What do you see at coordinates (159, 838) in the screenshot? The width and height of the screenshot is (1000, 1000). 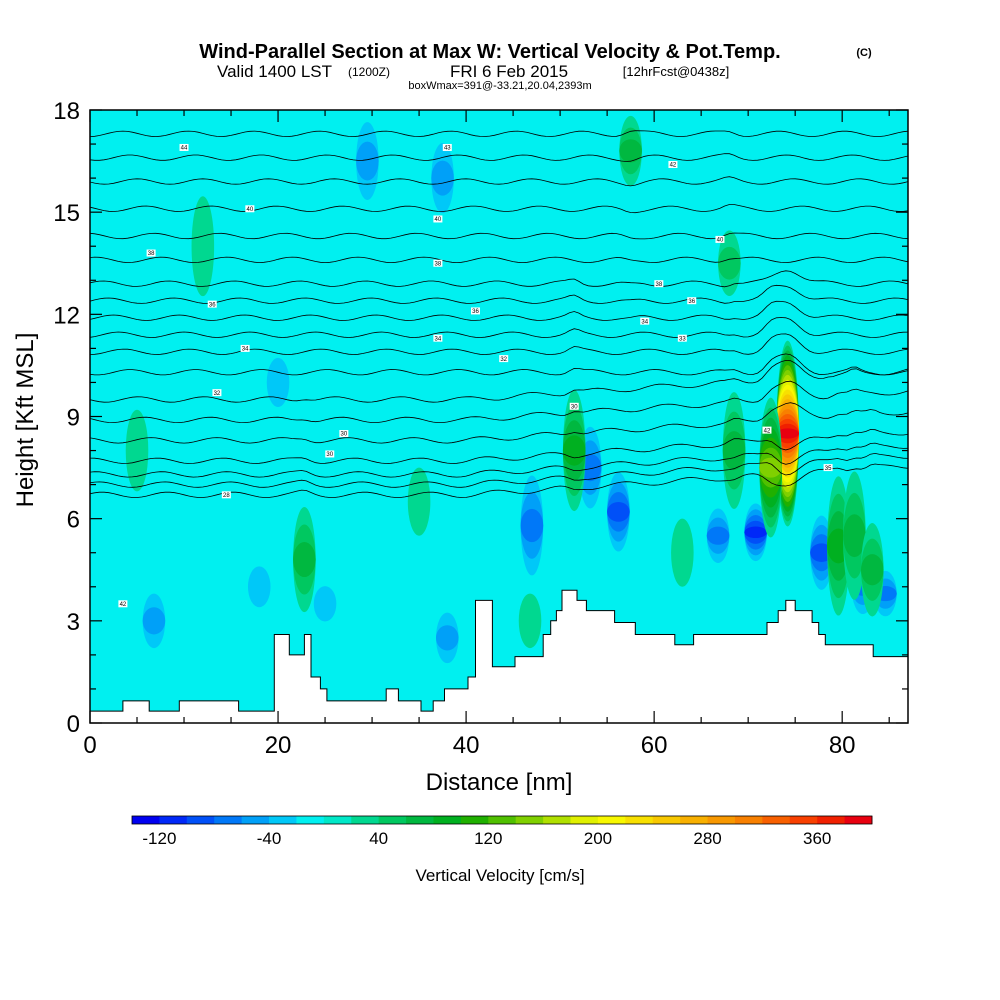 I see `colorbar-tick-label: -120` at bounding box center [159, 838].